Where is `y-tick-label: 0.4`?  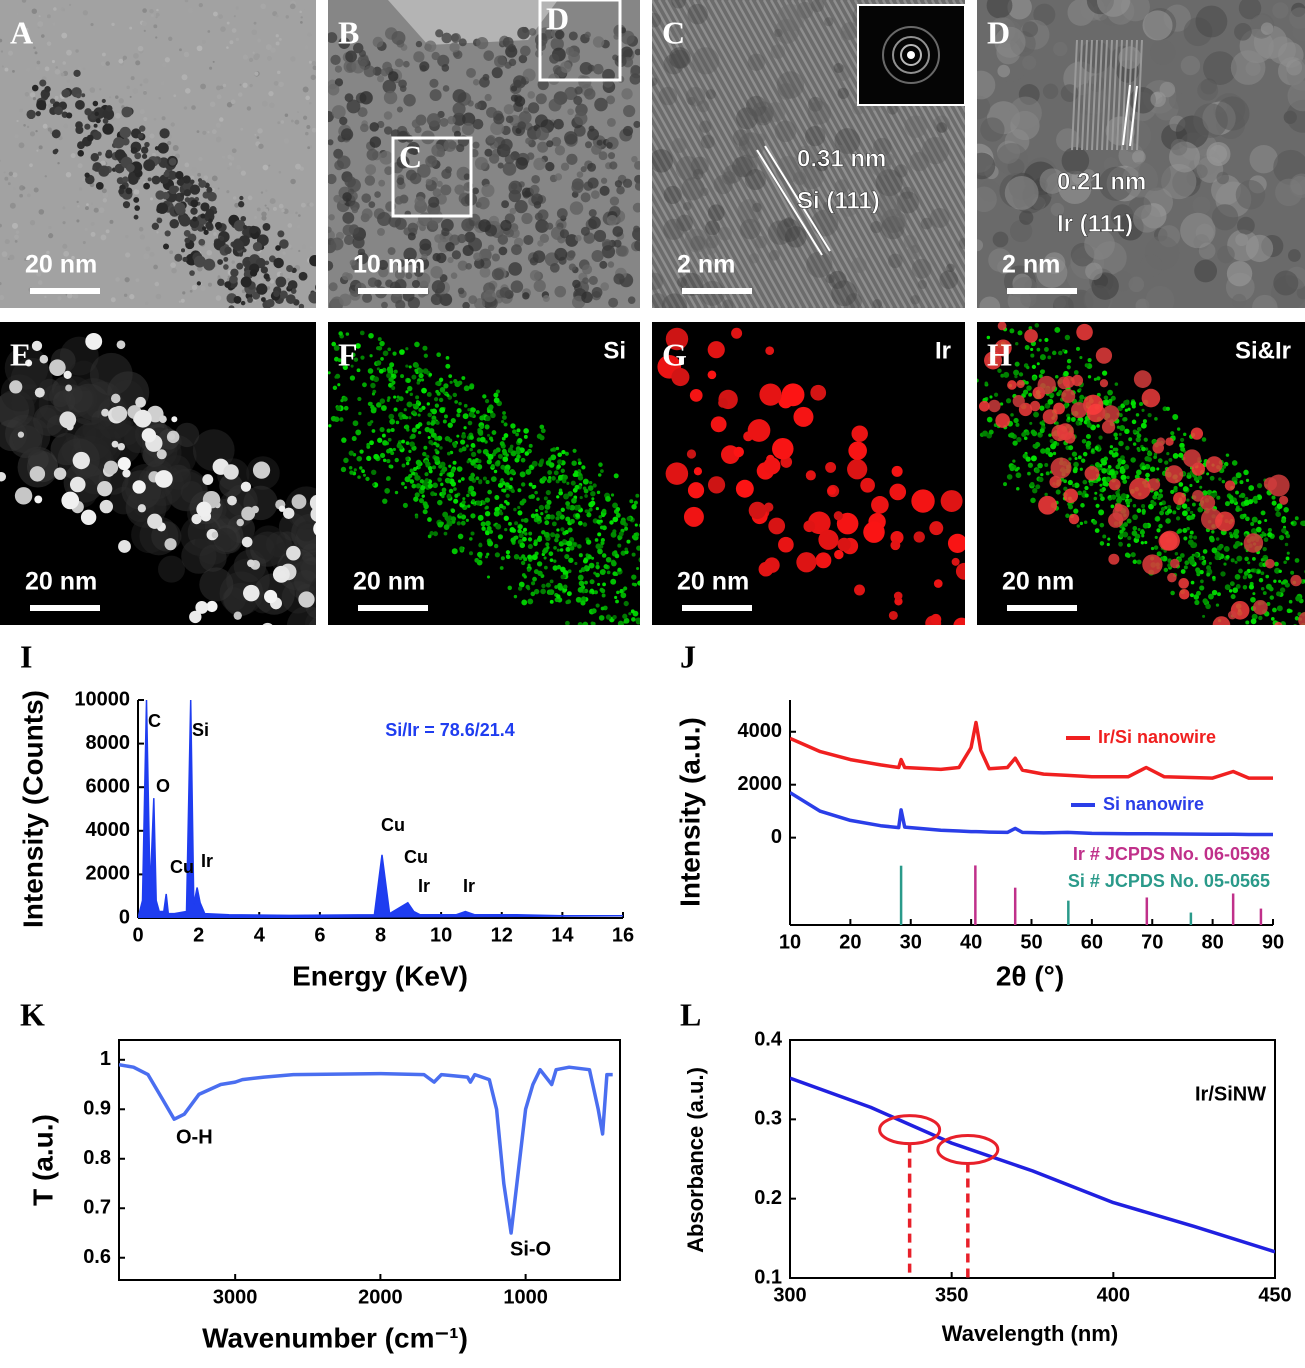
y-tick-label: 0.4 is located at coordinates (768, 1039).